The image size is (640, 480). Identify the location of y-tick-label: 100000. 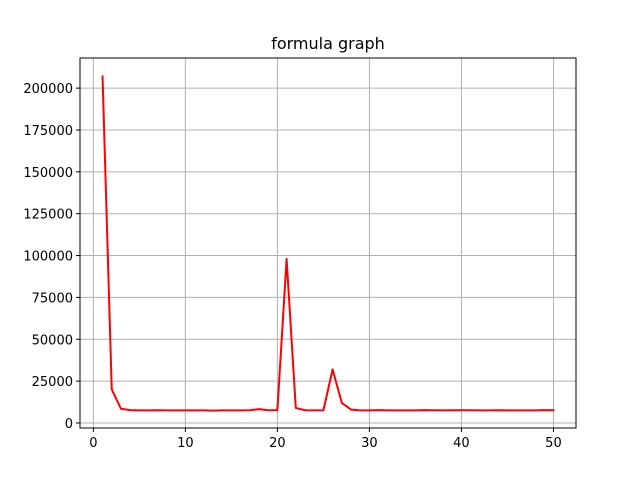
(48, 257).